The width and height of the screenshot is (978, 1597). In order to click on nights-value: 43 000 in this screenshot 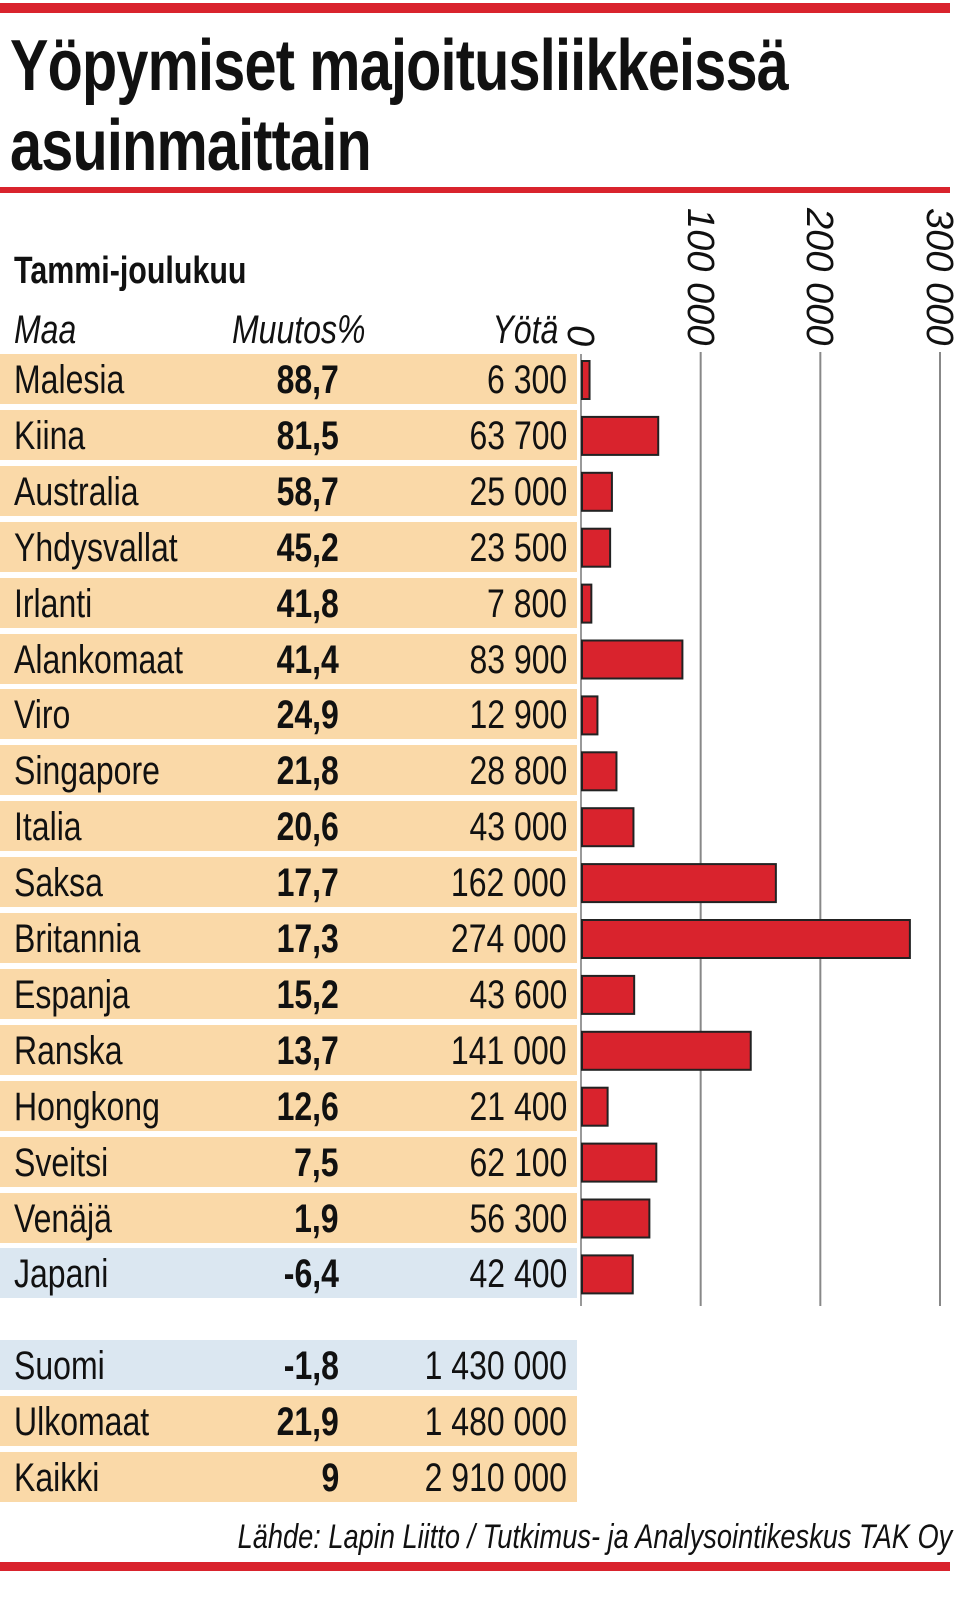, I will do `click(518, 827)`.